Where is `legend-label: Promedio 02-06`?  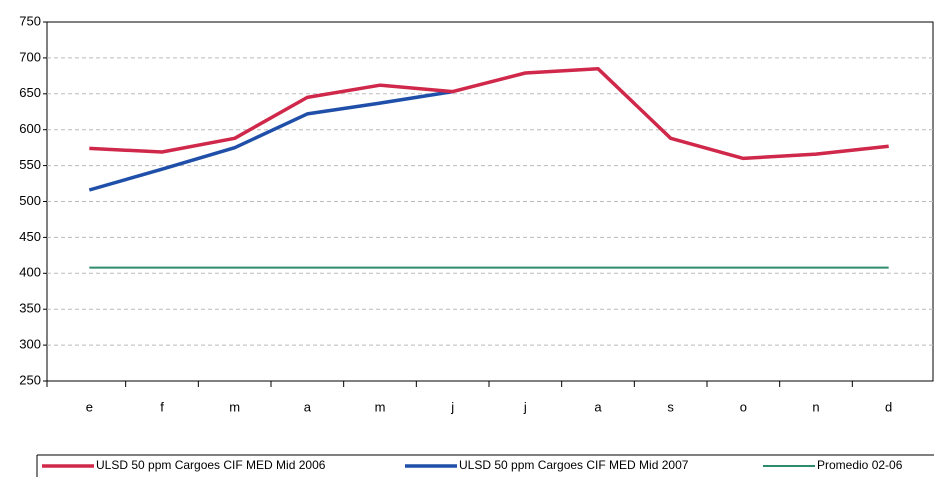 legend-label: Promedio 02-06 is located at coordinates (860, 465).